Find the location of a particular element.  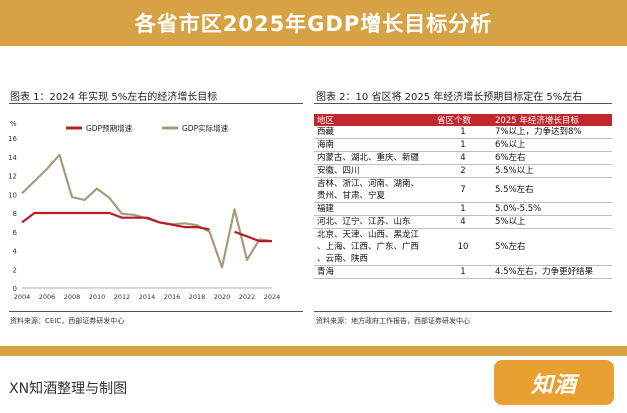

x-tick-label: 2016 is located at coordinates (172, 297).